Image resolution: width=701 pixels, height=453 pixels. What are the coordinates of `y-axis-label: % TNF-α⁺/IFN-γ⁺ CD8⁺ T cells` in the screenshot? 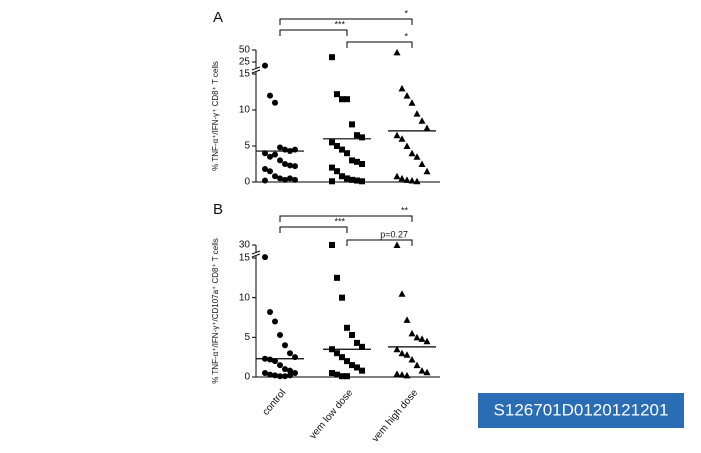 It's located at (215, 116).